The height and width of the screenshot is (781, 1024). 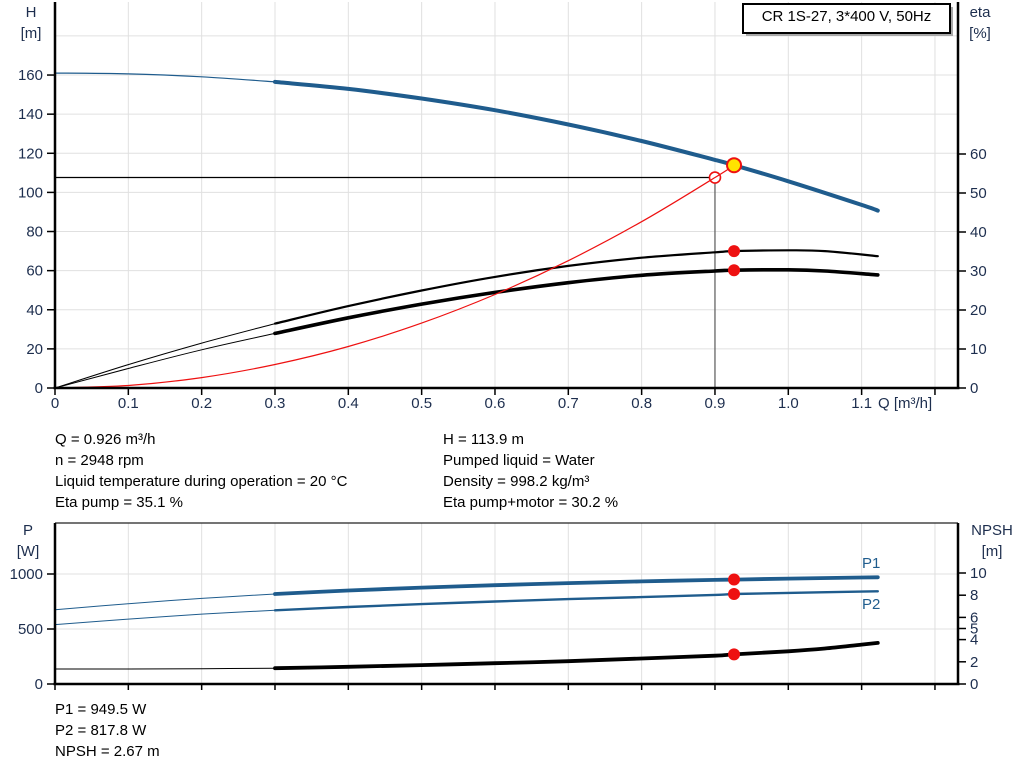 I want to click on p1-series-label: P1, so click(x=871, y=563).